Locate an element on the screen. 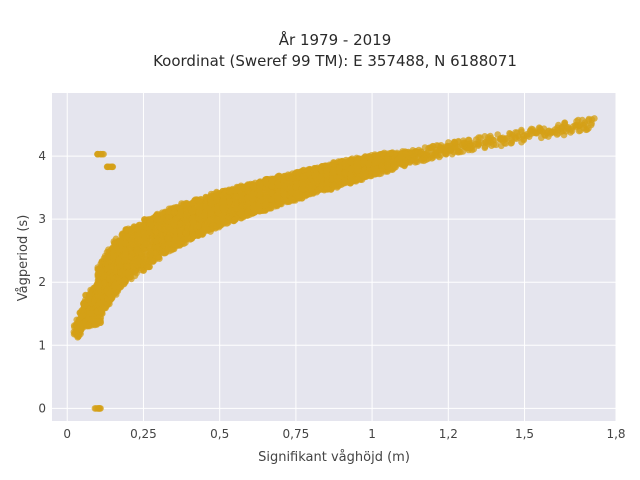 This screenshot has height=480, width=640. y-tick-label: 0 is located at coordinates (42, 408).